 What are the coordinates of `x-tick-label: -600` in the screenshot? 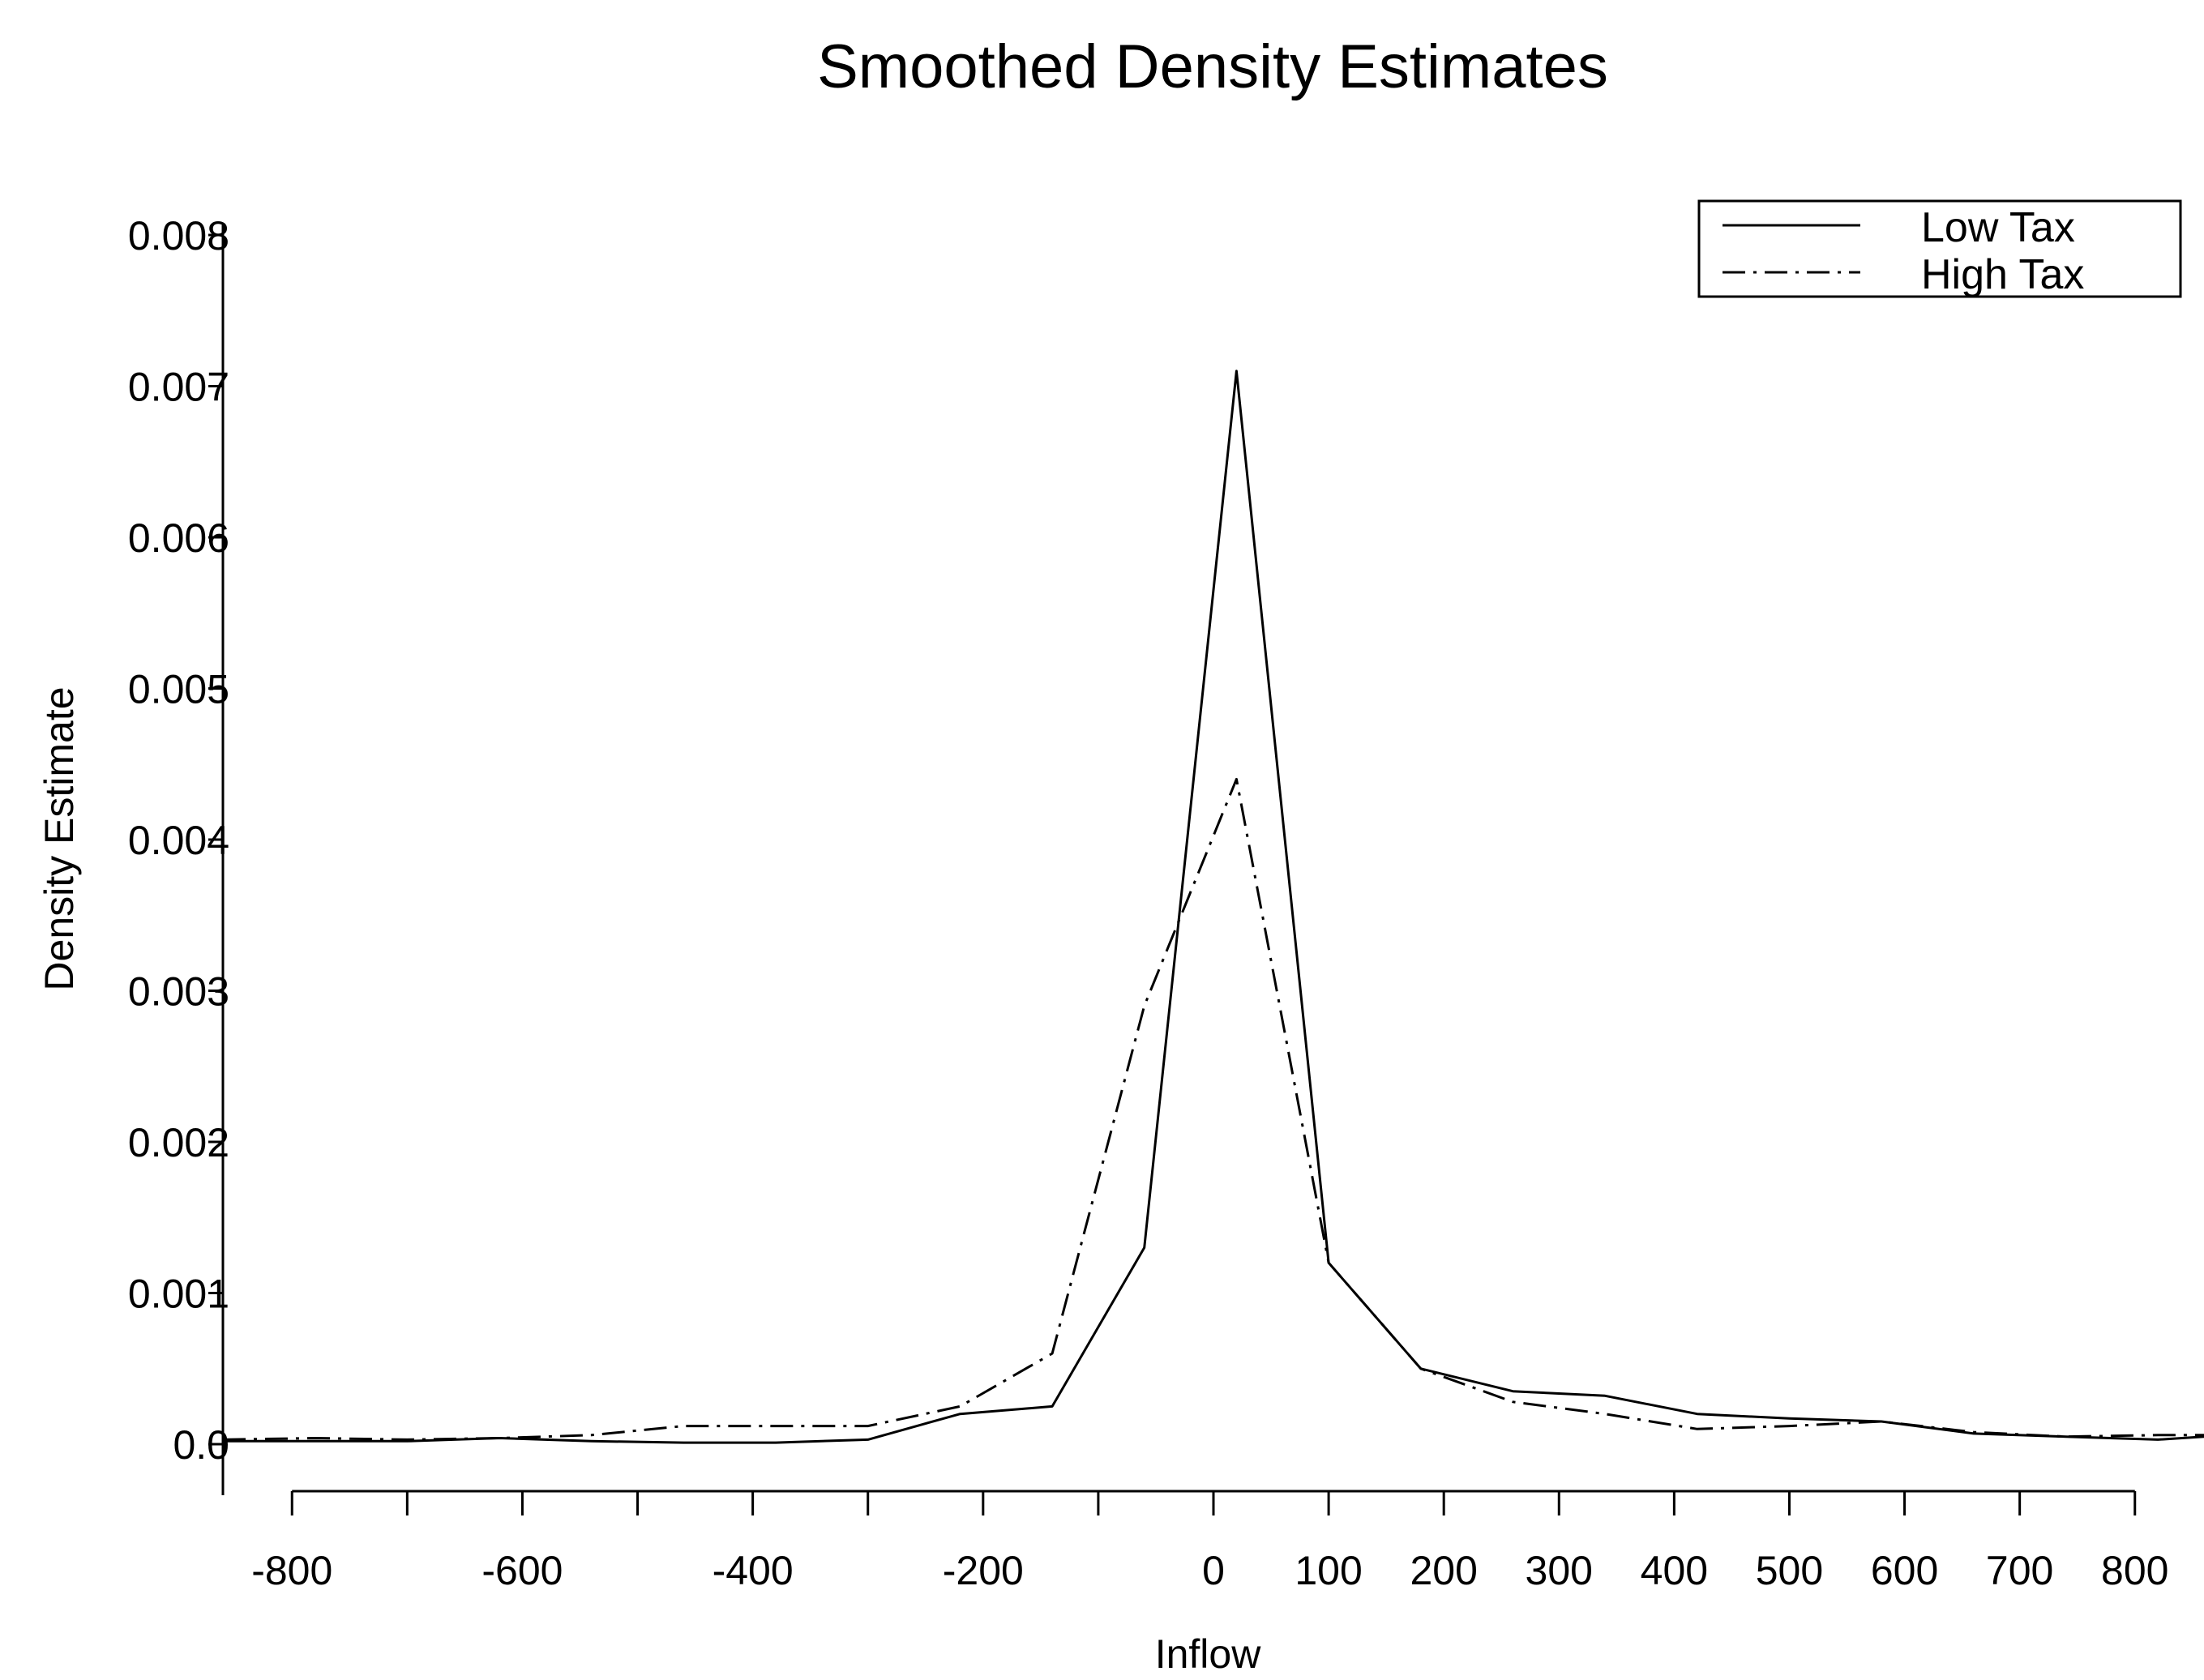 It's located at (522, 1570).